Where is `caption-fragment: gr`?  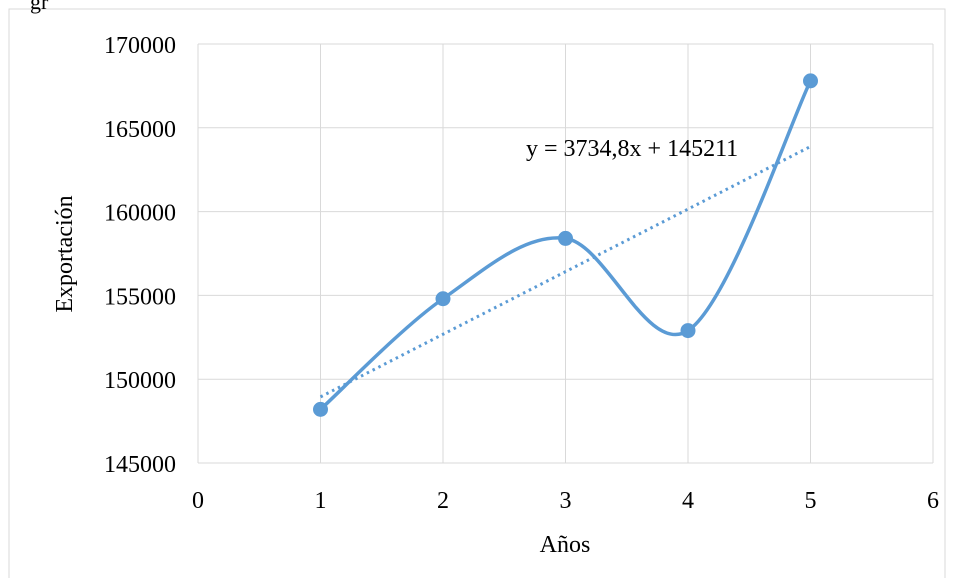
caption-fragment: gr is located at coordinates (39, 7).